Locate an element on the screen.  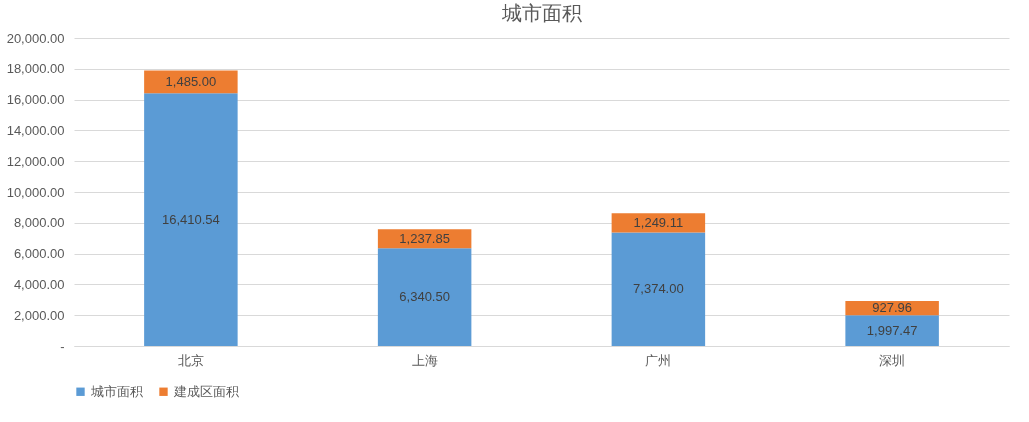
y-tick-label: 16,000.00 is located at coordinates (35, 100).